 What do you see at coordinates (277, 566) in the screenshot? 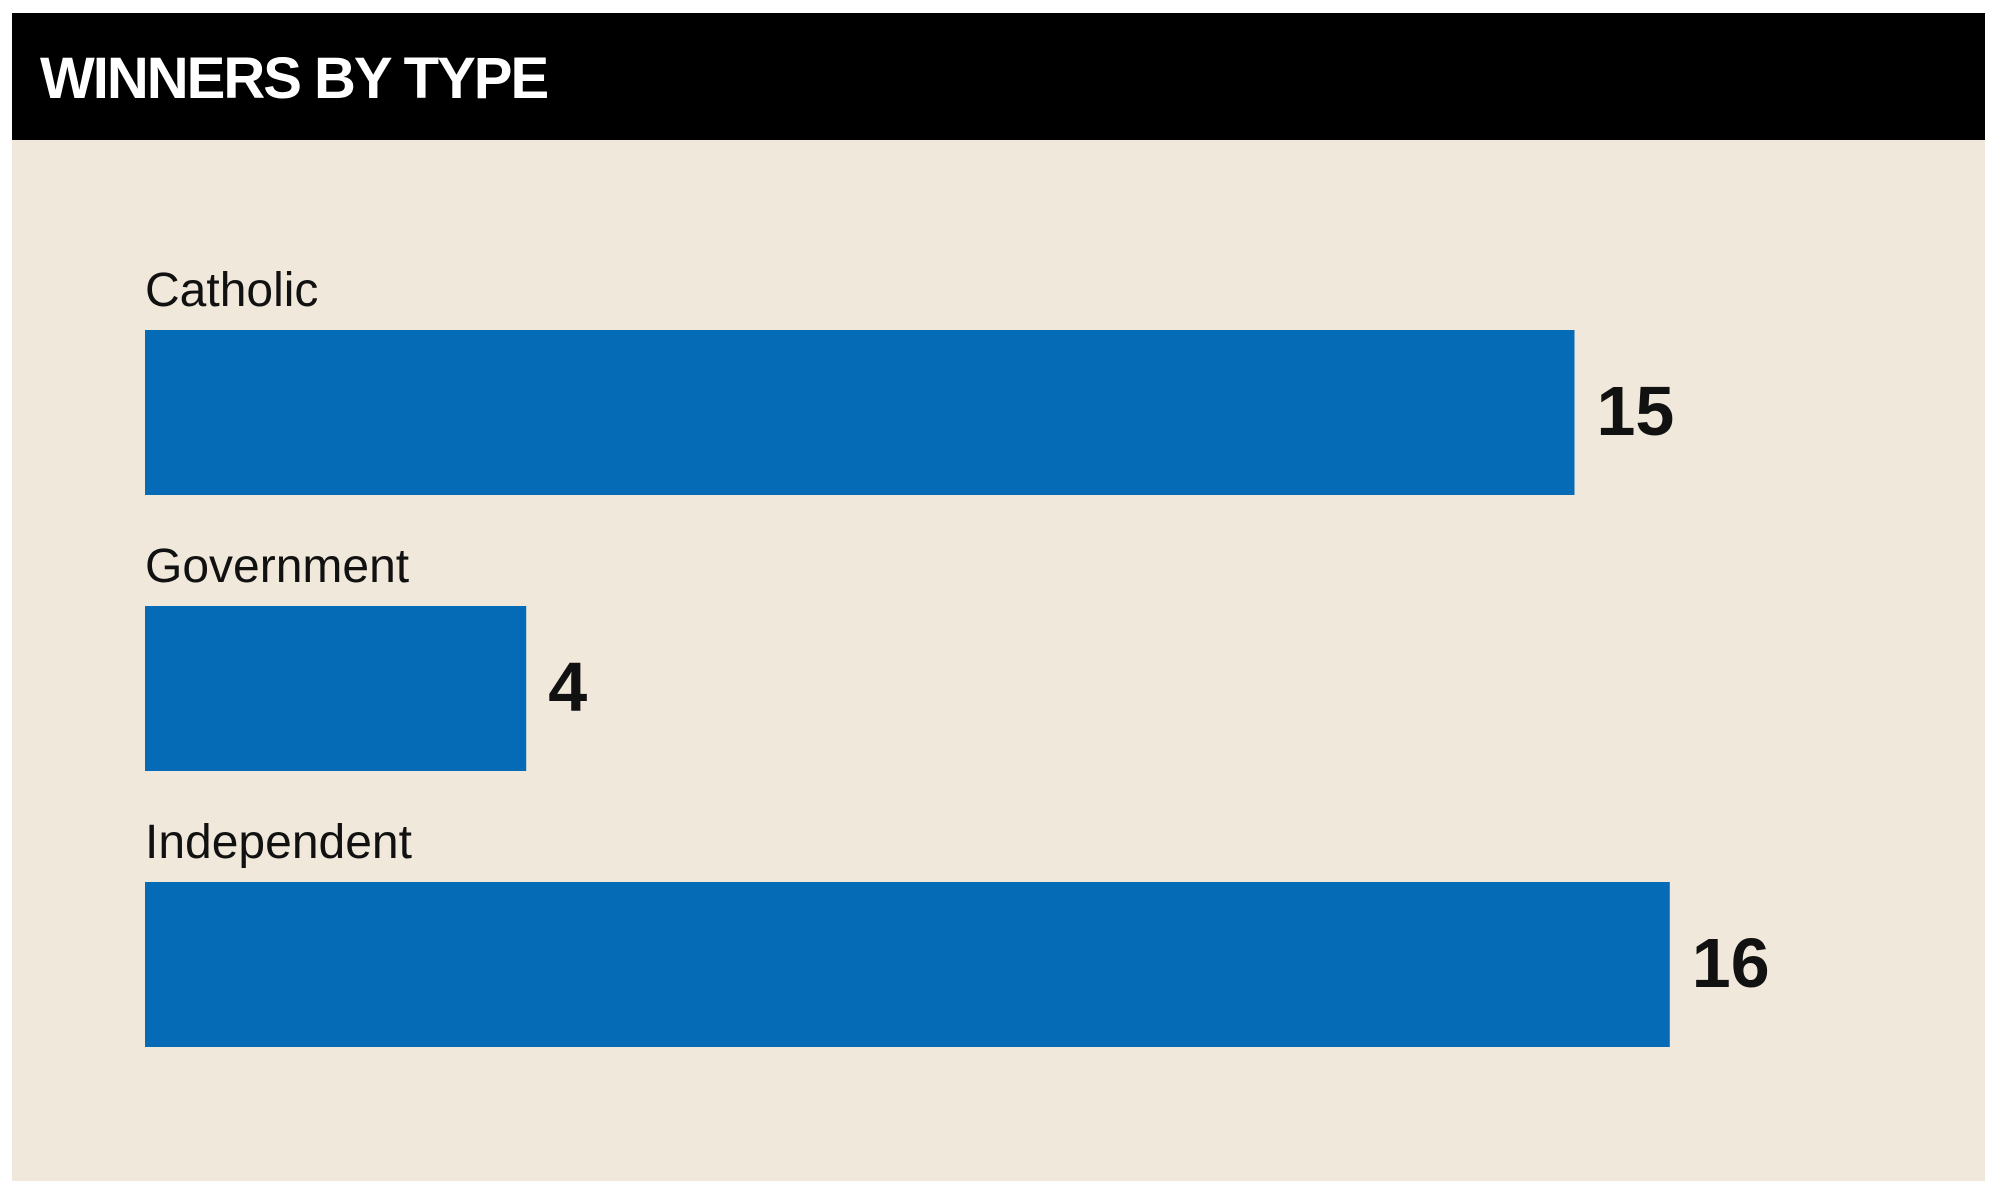
I see `category-label: Government` at bounding box center [277, 566].